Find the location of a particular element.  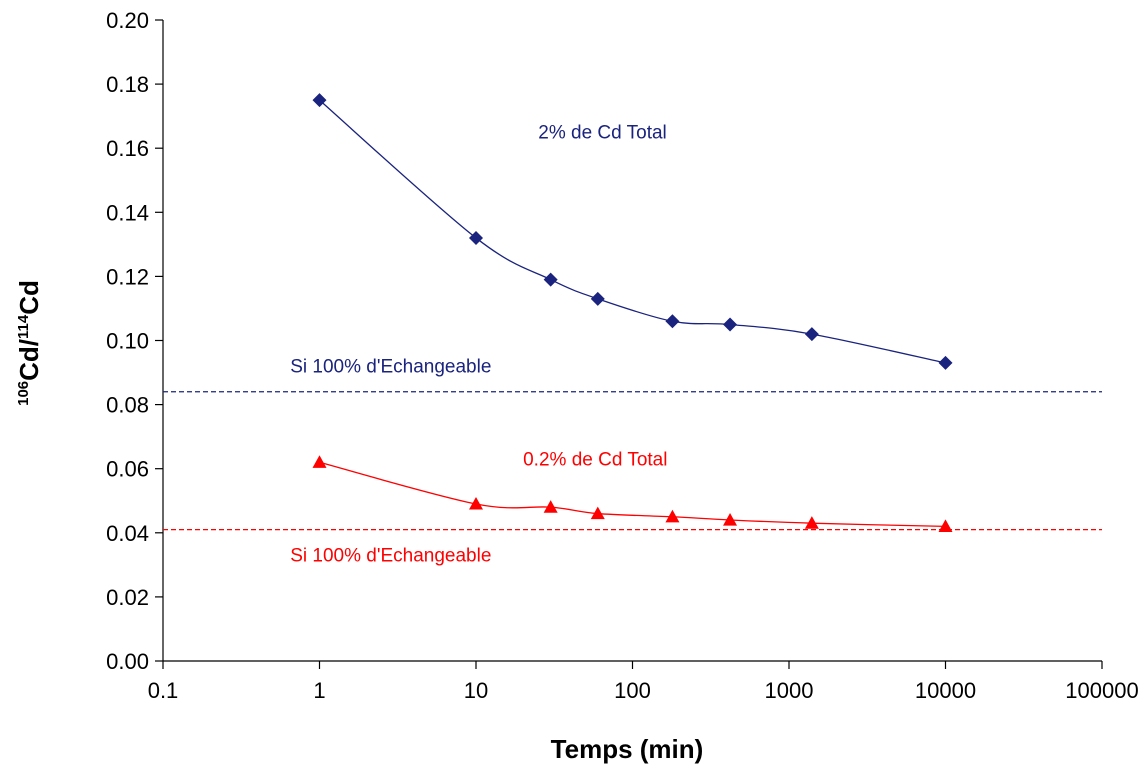

y-tick-label: 0.14 is located at coordinates (127, 212).